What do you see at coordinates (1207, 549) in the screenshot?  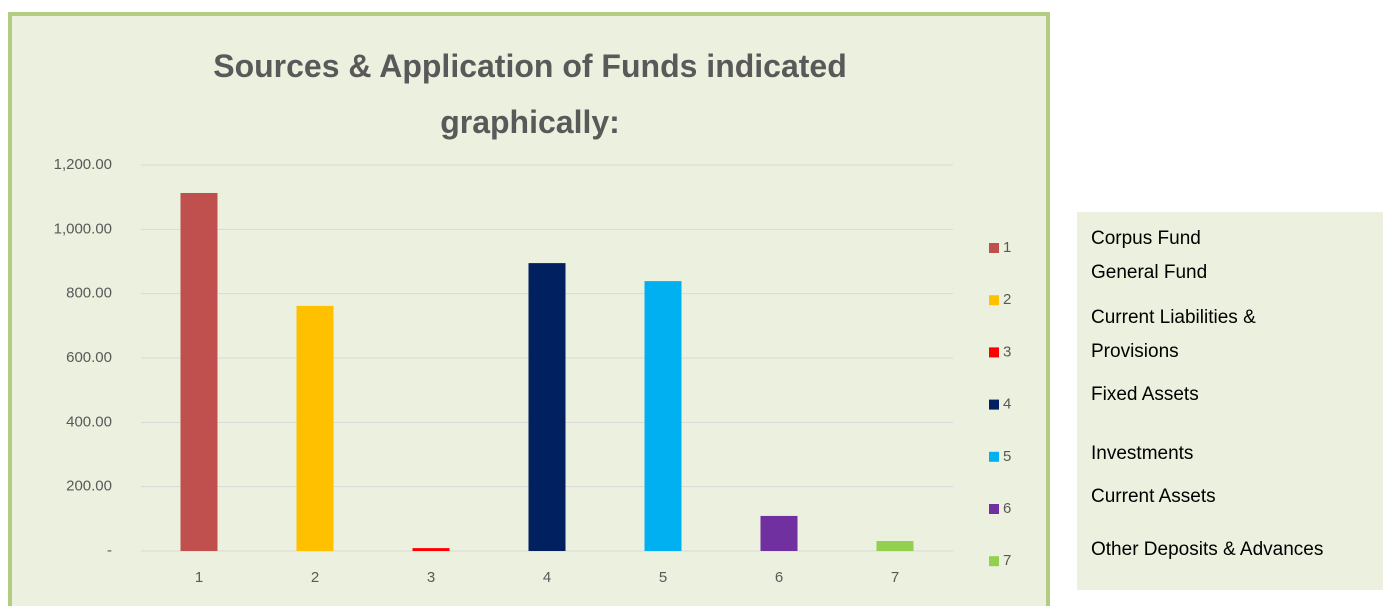 I see `side-label: Other Deposits & Advances` at bounding box center [1207, 549].